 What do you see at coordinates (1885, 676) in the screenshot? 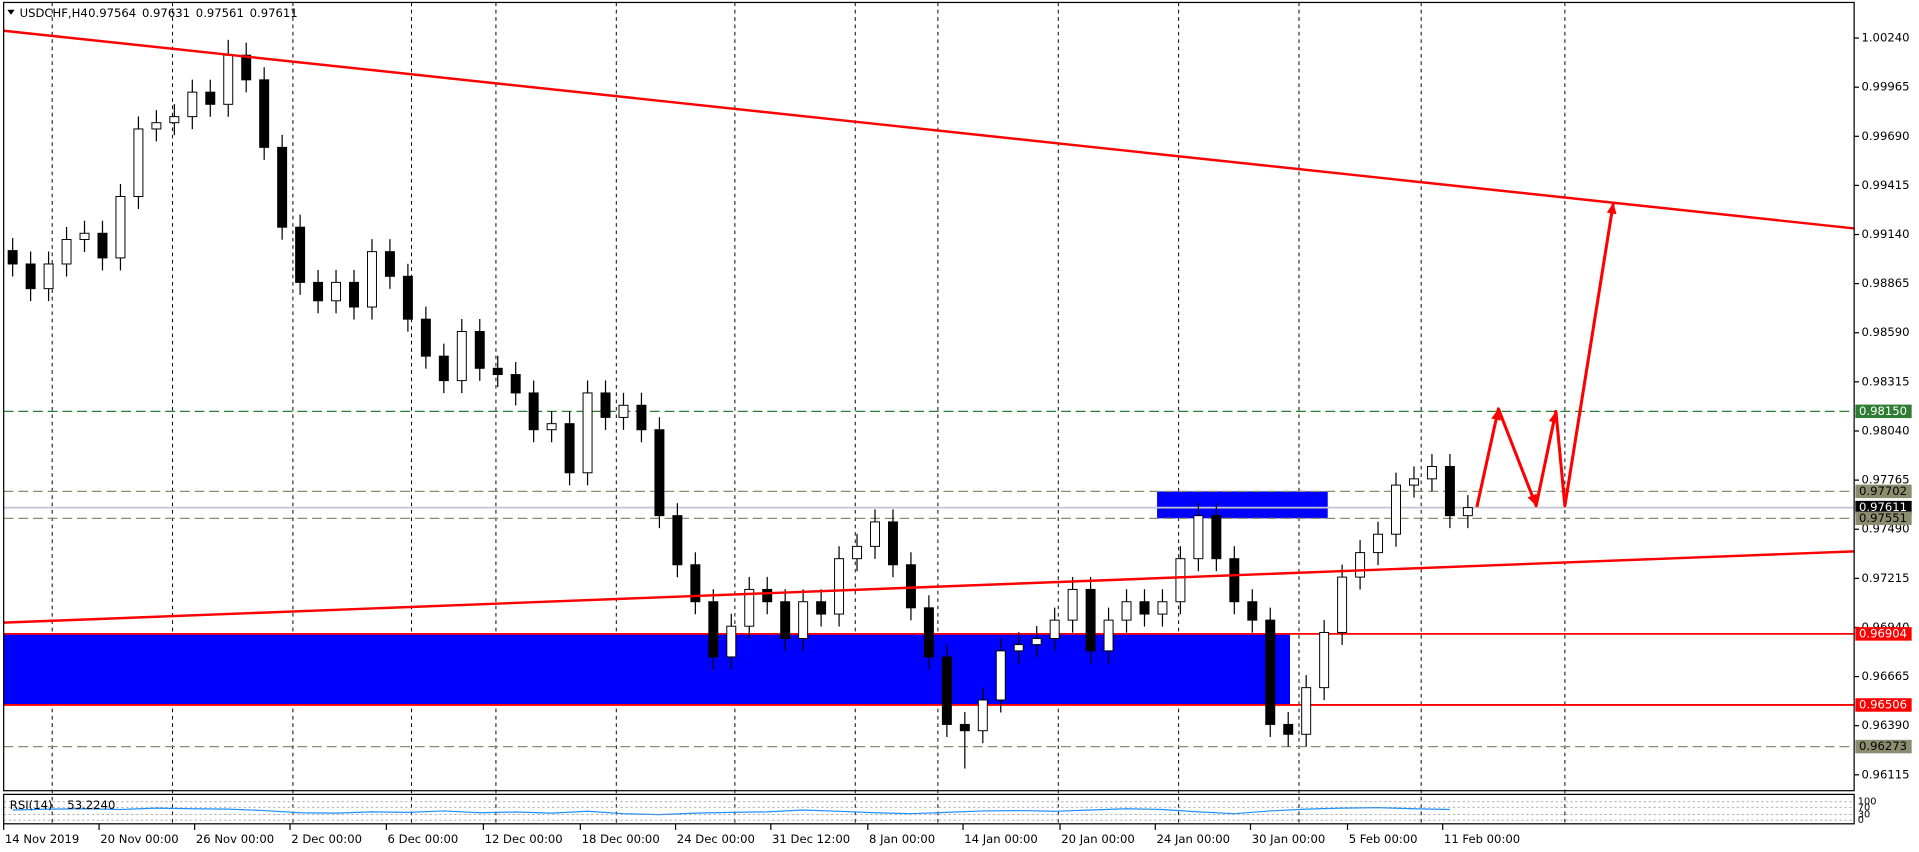
I see `y-tick-label: 0.96665` at bounding box center [1885, 676].